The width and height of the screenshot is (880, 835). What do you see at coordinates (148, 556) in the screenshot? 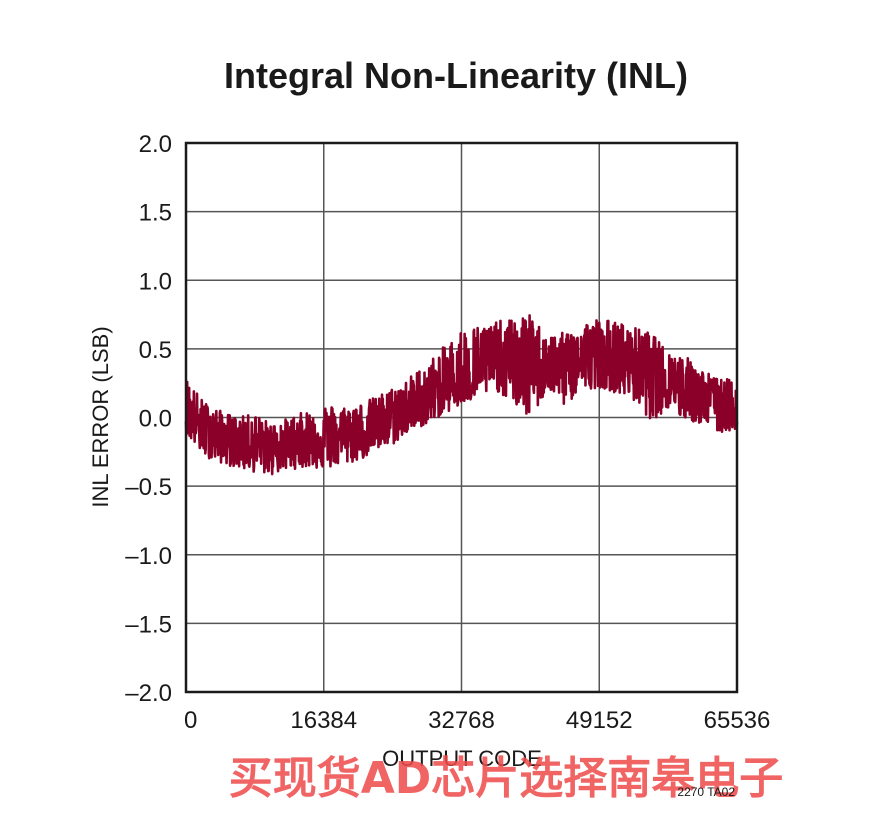
I see `y-tick-label: –1.0` at bounding box center [148, 556].